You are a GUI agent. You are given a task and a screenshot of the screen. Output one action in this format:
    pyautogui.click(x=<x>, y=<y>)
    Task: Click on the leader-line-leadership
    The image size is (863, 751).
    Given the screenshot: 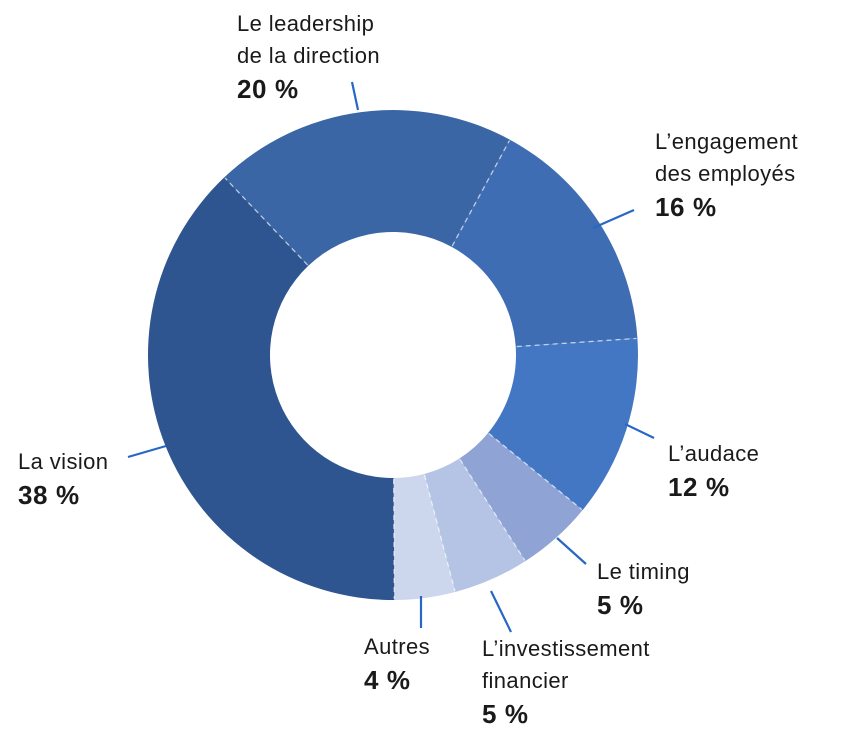 What is the action you would take?
    pyautogui.click(x=355, y=96)
    